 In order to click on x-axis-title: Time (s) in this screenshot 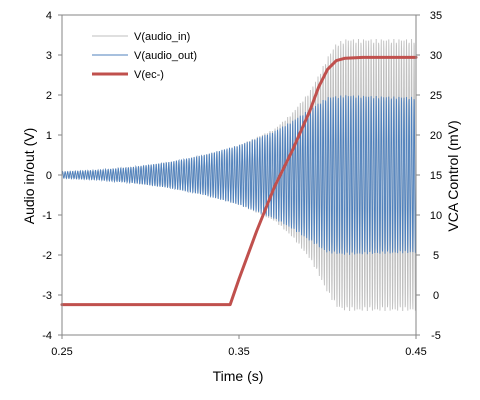, I will do `click(238, 376)`.